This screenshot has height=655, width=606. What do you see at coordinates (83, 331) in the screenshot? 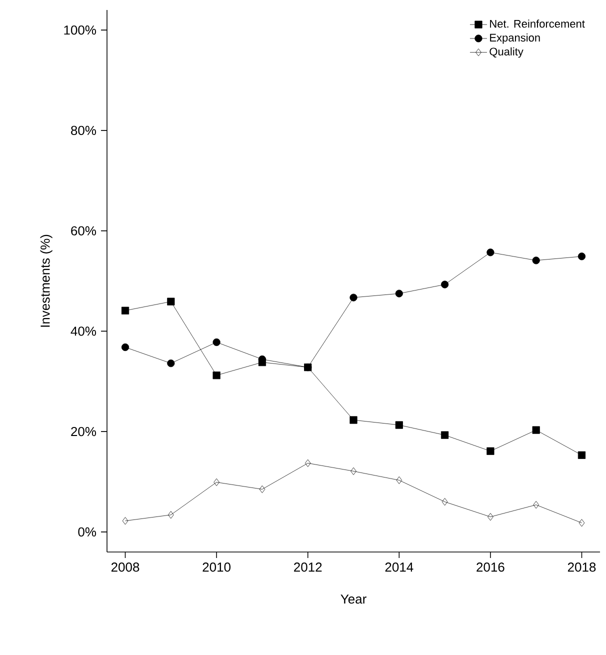
I see `y-tick-label: 40%` at bounding box center [83, 331].